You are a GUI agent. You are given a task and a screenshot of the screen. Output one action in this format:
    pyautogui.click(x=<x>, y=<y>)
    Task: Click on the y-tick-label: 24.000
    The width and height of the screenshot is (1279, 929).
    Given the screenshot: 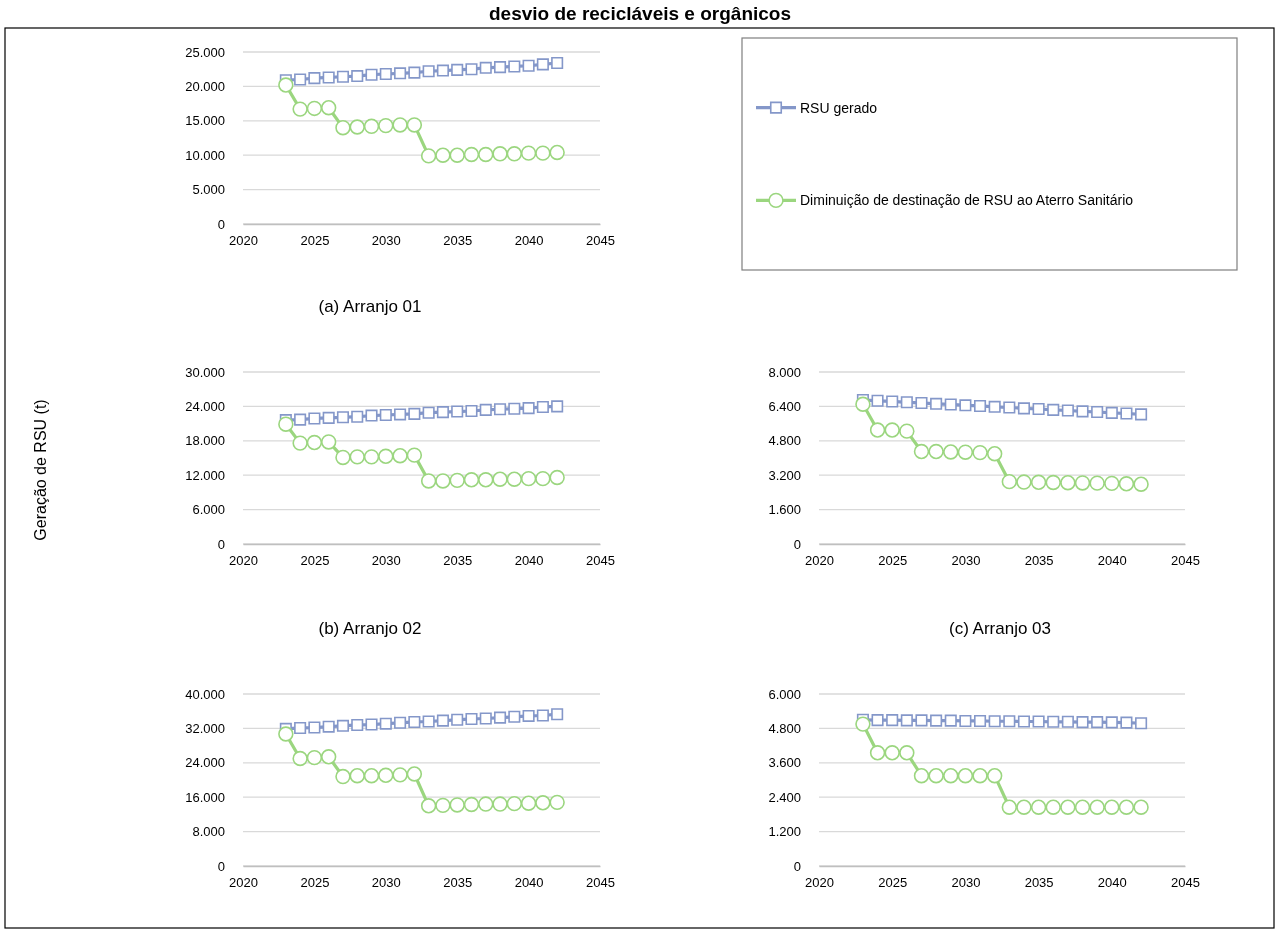 What is the action you would take?
    pyautogui.click(x=205, y=763)
    